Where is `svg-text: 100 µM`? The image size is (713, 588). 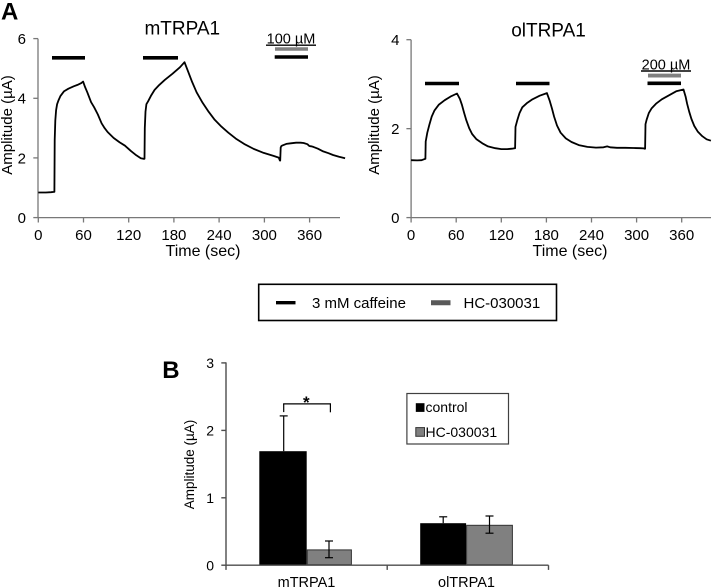
svg-text: 100 µM is located at coordinates (291, 40).